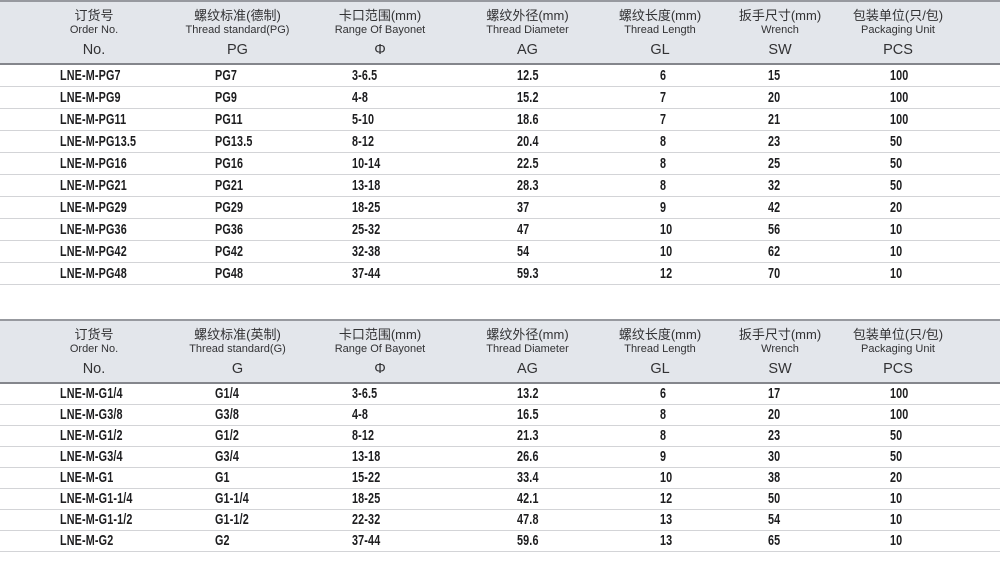 This screenshot has width=1000, height=561. I want to click on table-cell: 7, so click(660, 97).